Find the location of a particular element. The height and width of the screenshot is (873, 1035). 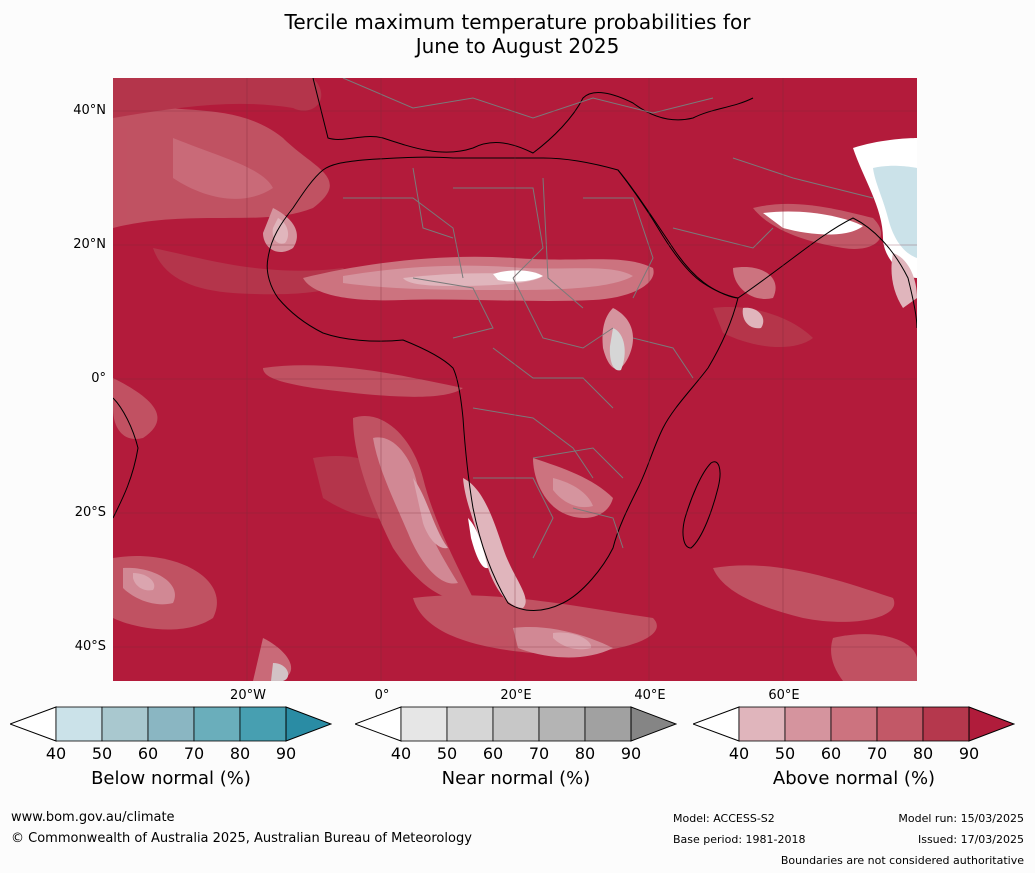

lat-label-20s: 20°S is located at coordinates (90, 512).